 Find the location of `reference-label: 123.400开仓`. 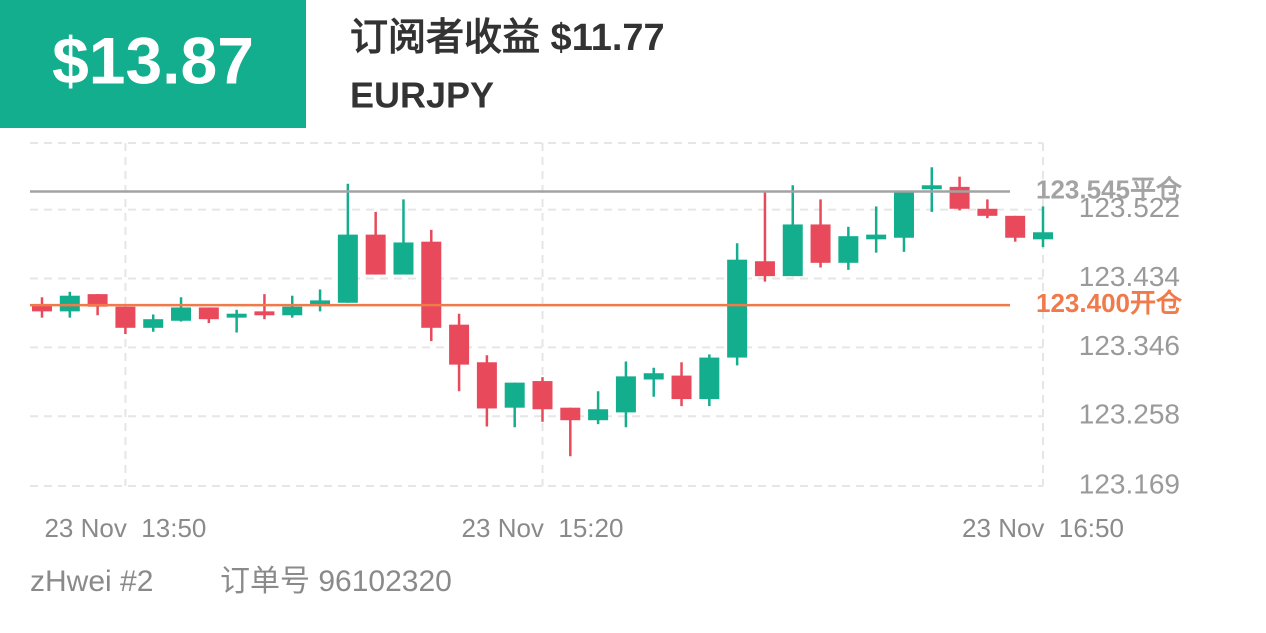

reference-label: 123.400开仓 is located at coordinates (1109, 303).